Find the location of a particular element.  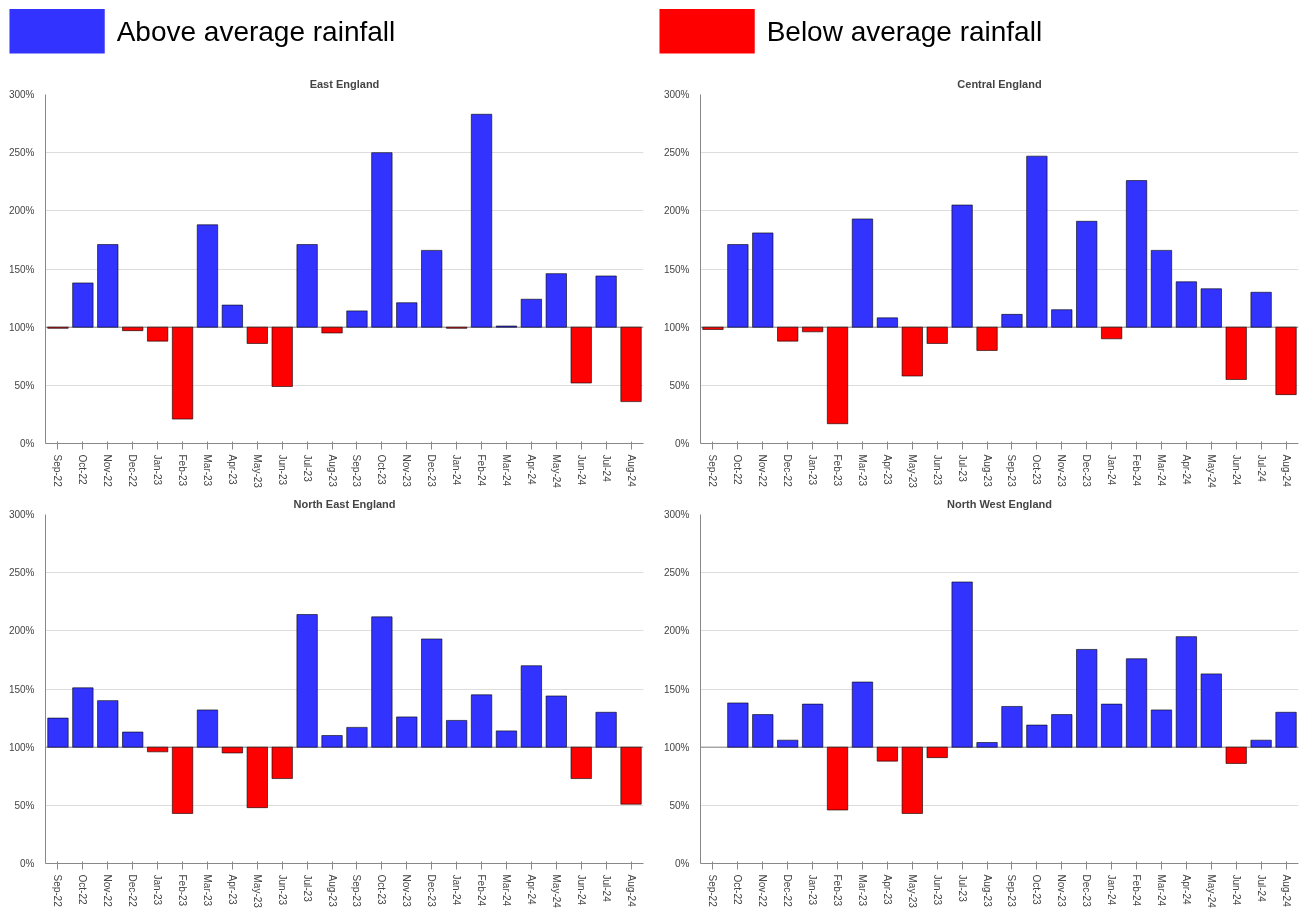

y-tick-label: 100% is located at coordinates (21, 747).